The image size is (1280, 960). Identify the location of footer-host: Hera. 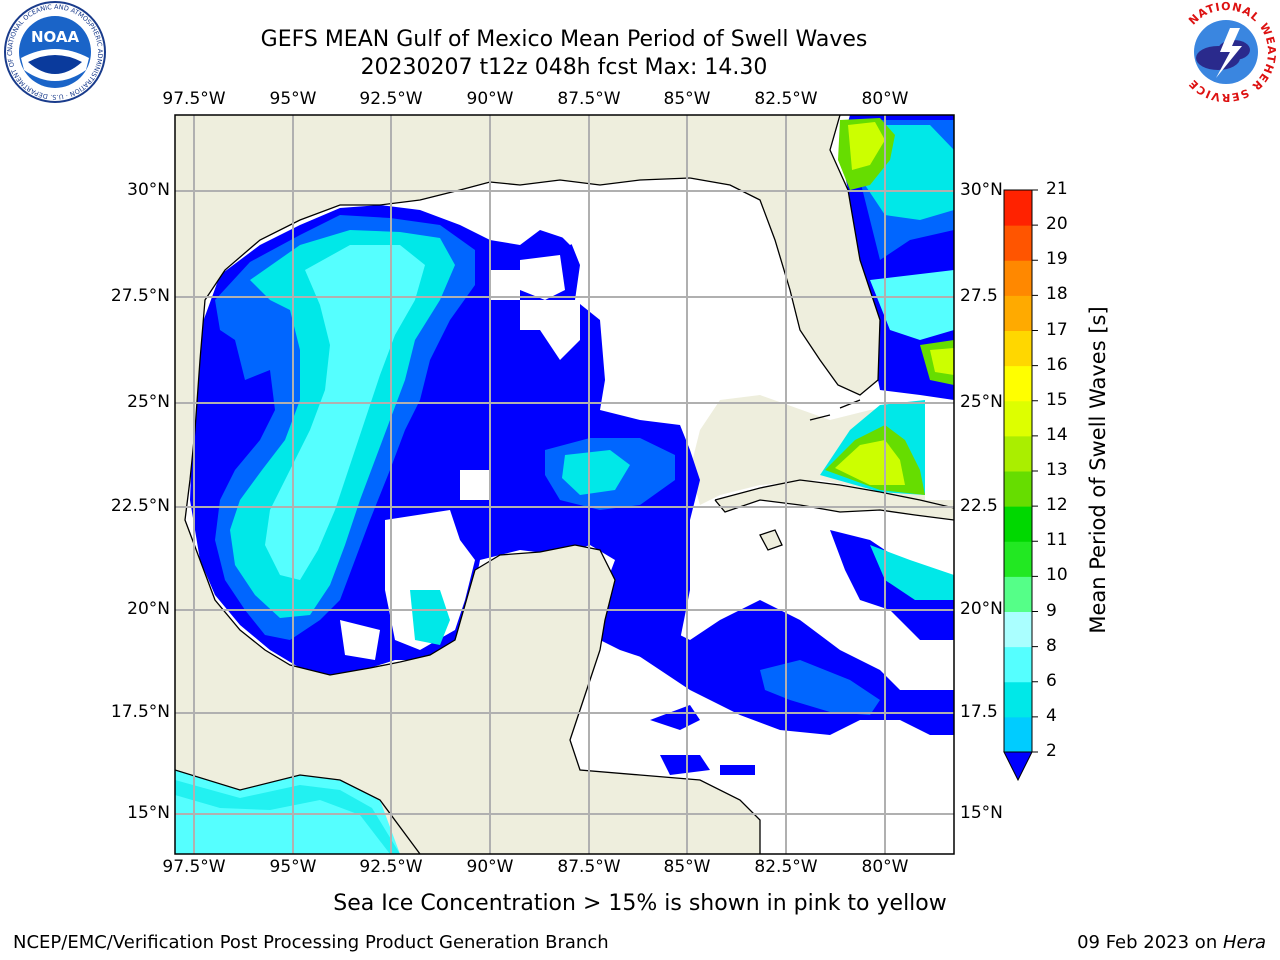
(1244, 942).